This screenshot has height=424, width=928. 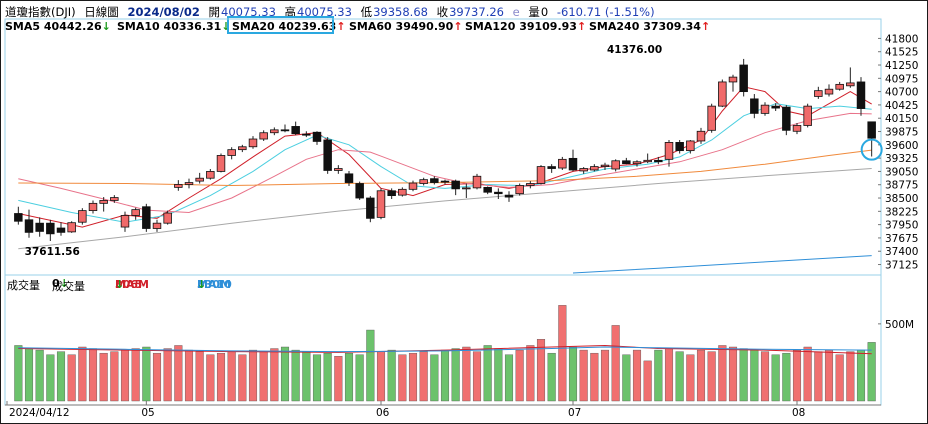 What do you see at coordinates (901, 106) in the screenshot?
I see `y-tick-label: 40425` at bounding box center [901, 106].